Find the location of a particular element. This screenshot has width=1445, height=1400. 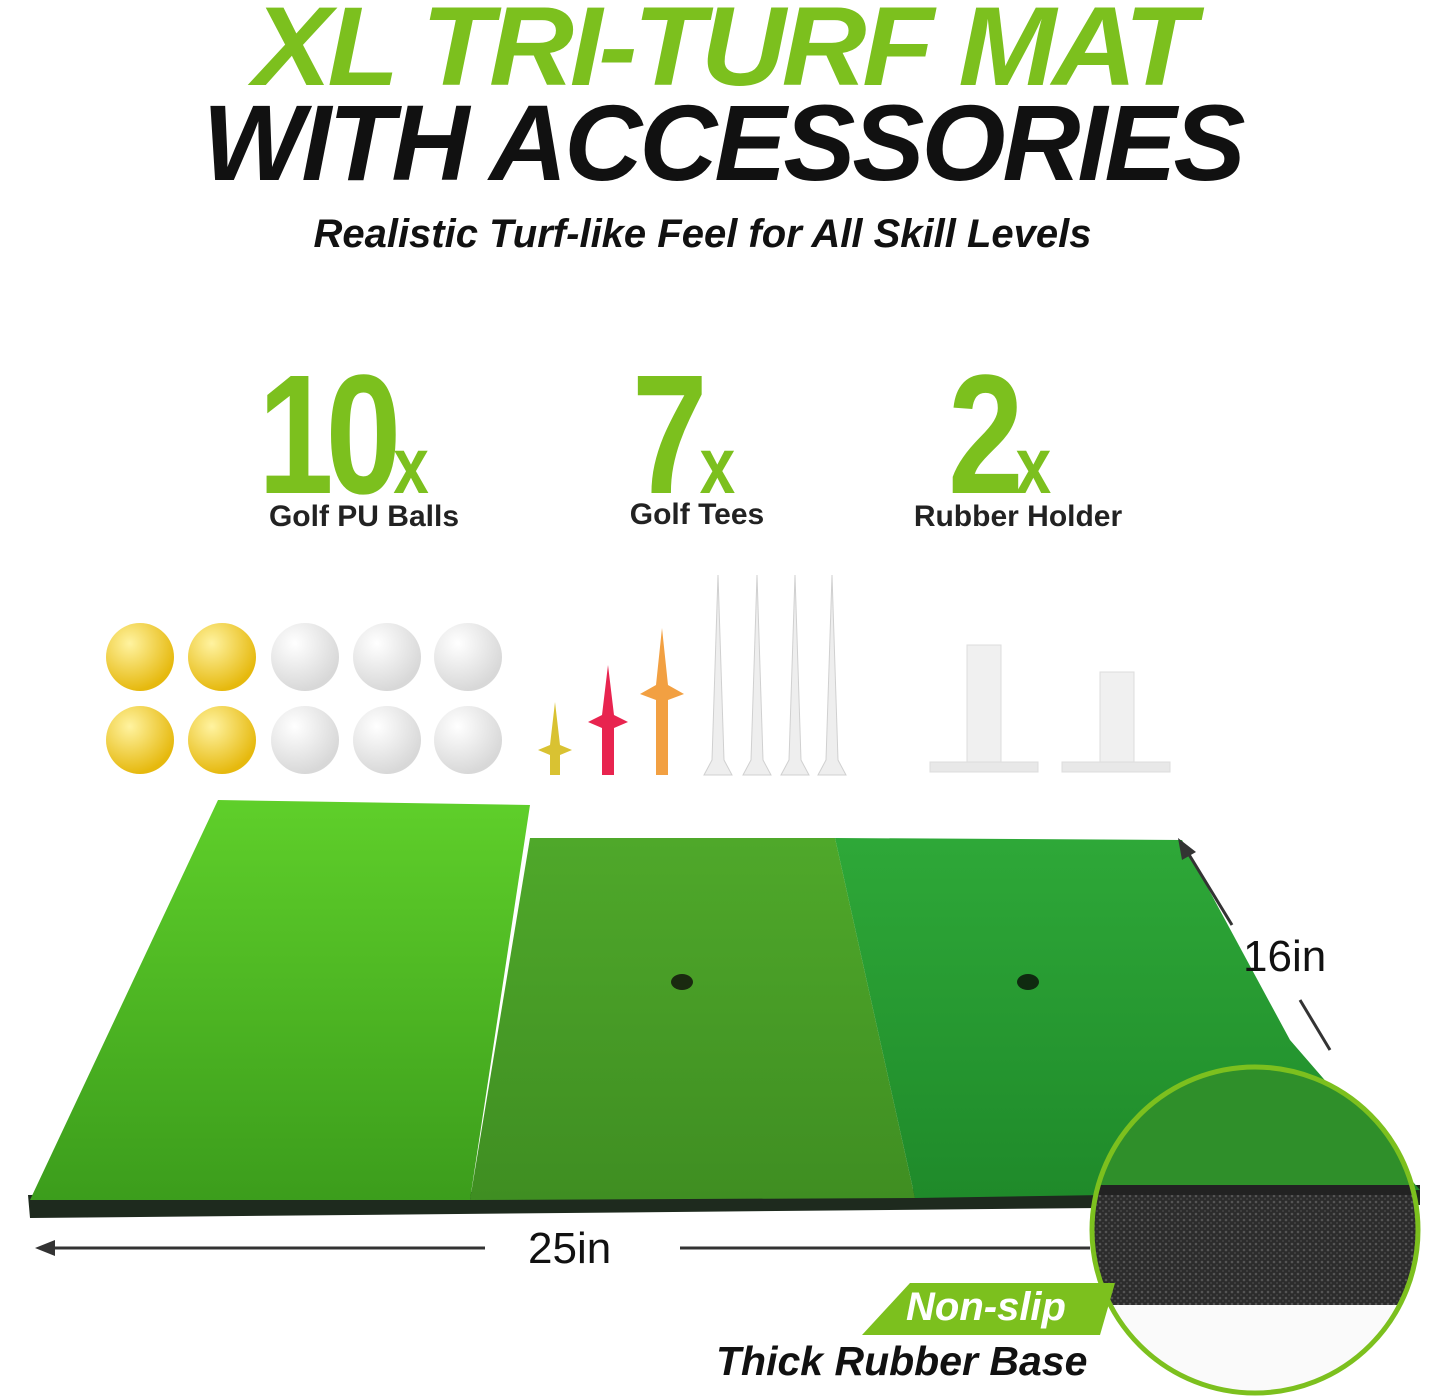

tee-red is located at coordinates (608, 720).